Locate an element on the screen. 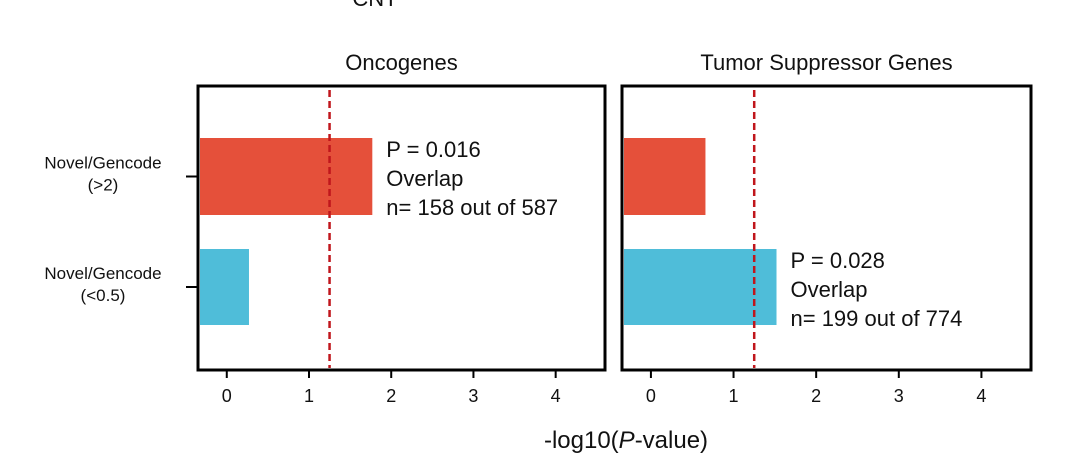 This screenshot has width=1084, height=463. x-axis-label-suffix: -value) is located at coordinates (671, 440).